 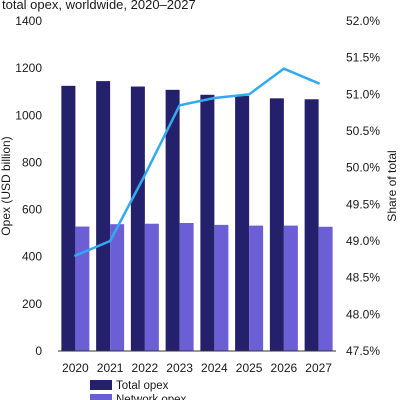 I want to click on chart-title: total opex, worldwide, 2020–2027, so click(x=99, y=6).